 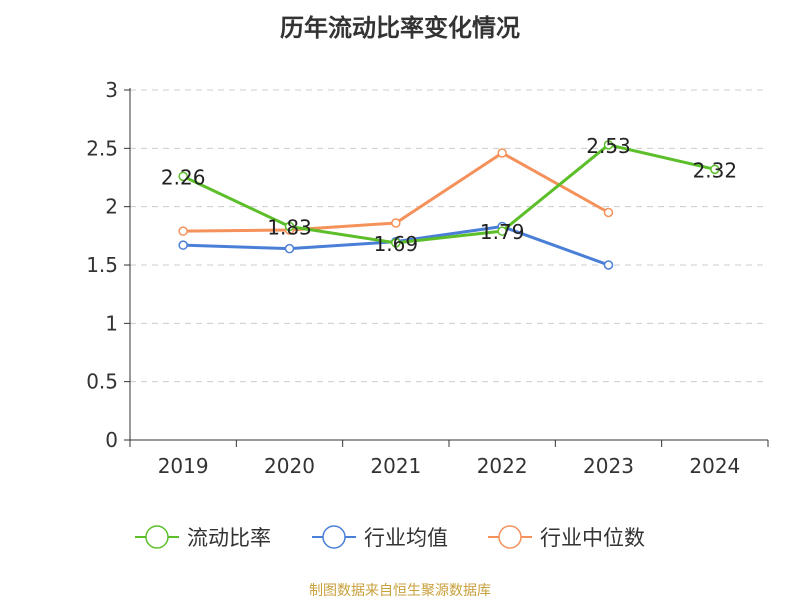 I want to click on data-label: 2.32, so click(x=715, y=170).